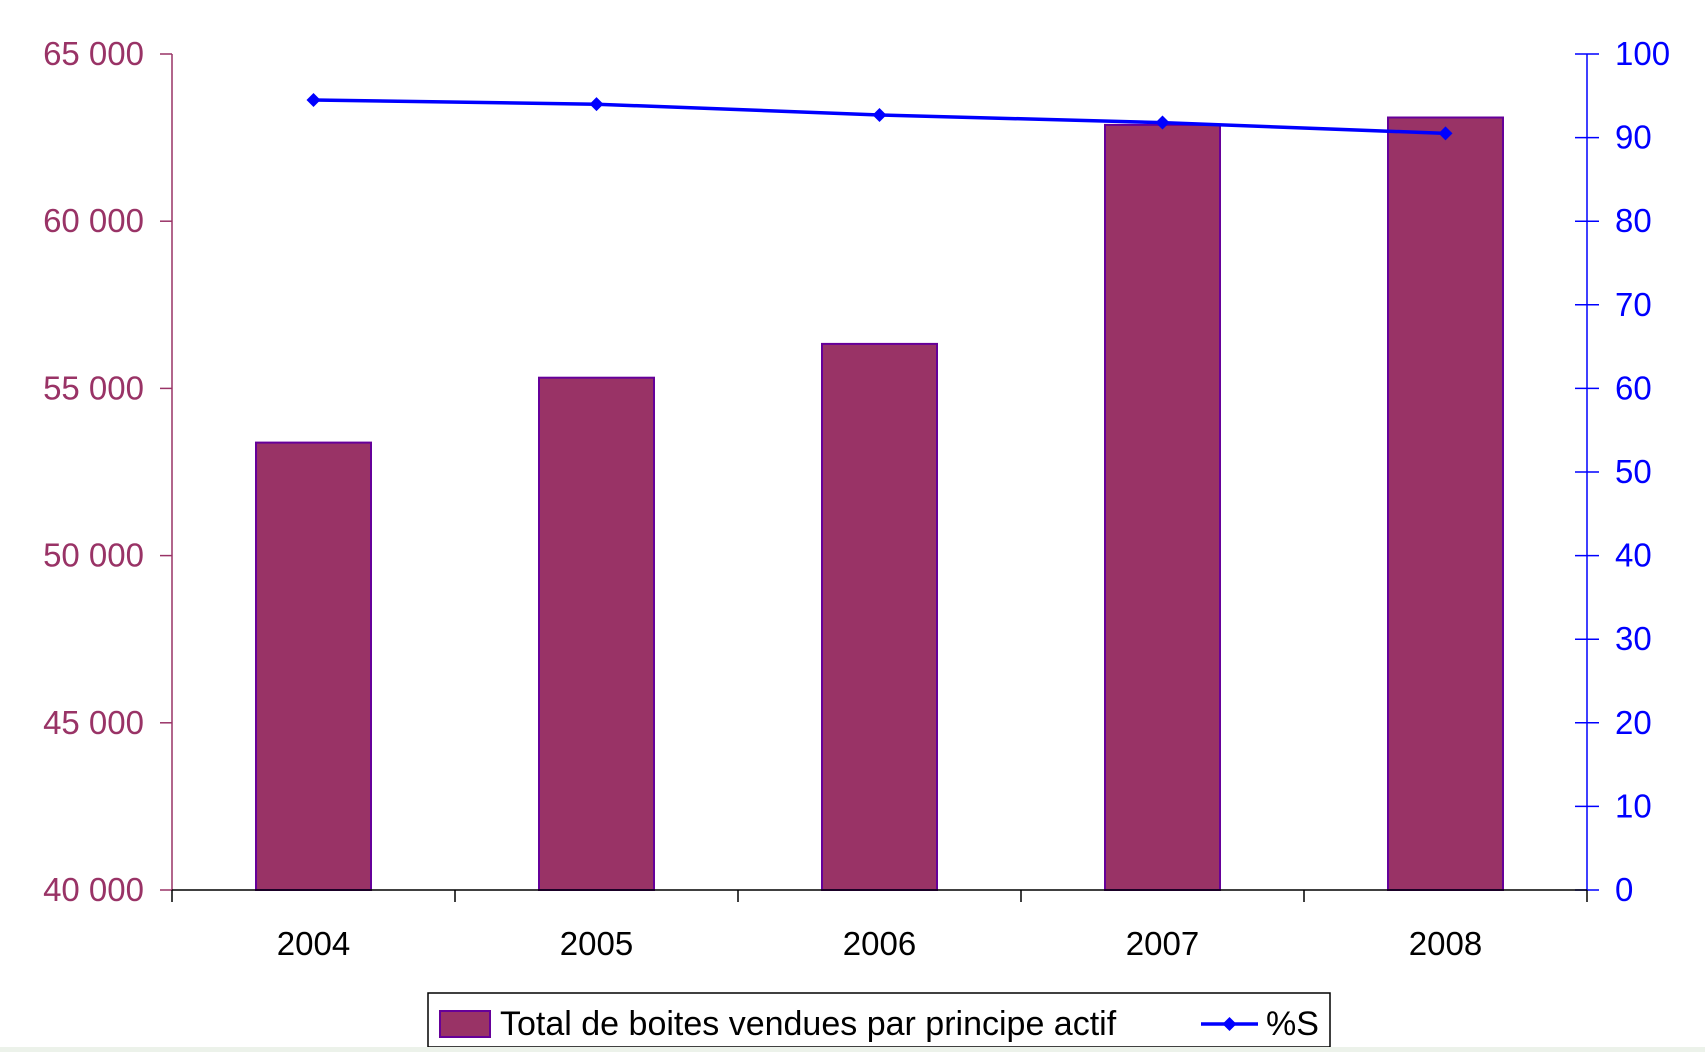  What do you see at coordinates (1642, 53) in the screenshot?
I see `right-axis-tick-label: 100` at bounding box center [1642, 53].